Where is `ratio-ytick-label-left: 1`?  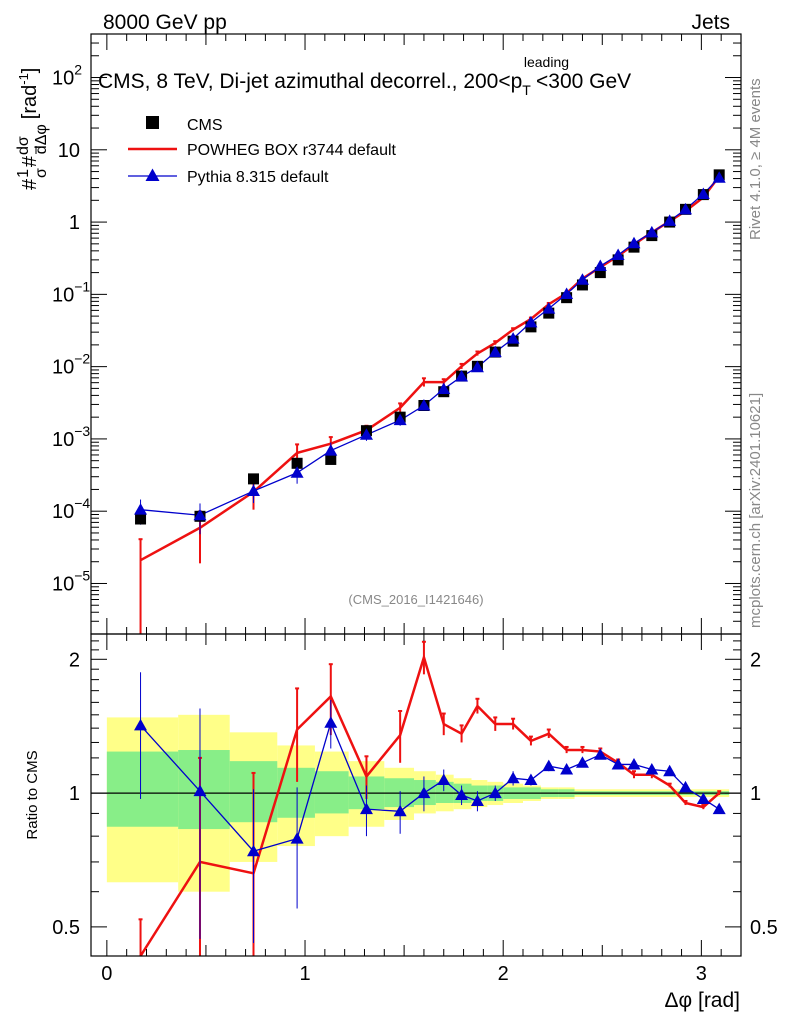
ratio-ytick-label-left: 1 is located at coordinates (74, 794).